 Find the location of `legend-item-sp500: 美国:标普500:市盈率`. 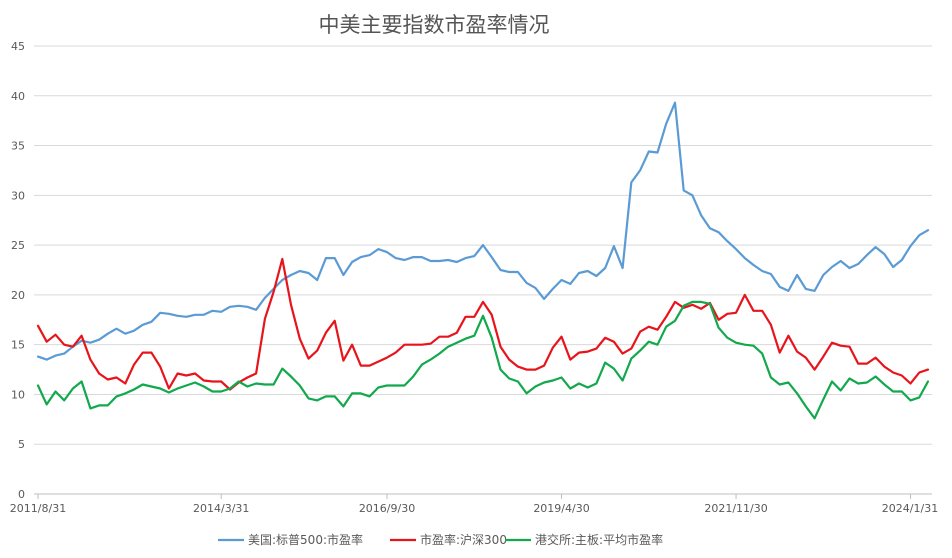

legend-item-sp500: 美国:标普500:市盈率 is located at coordinates (290, 539).